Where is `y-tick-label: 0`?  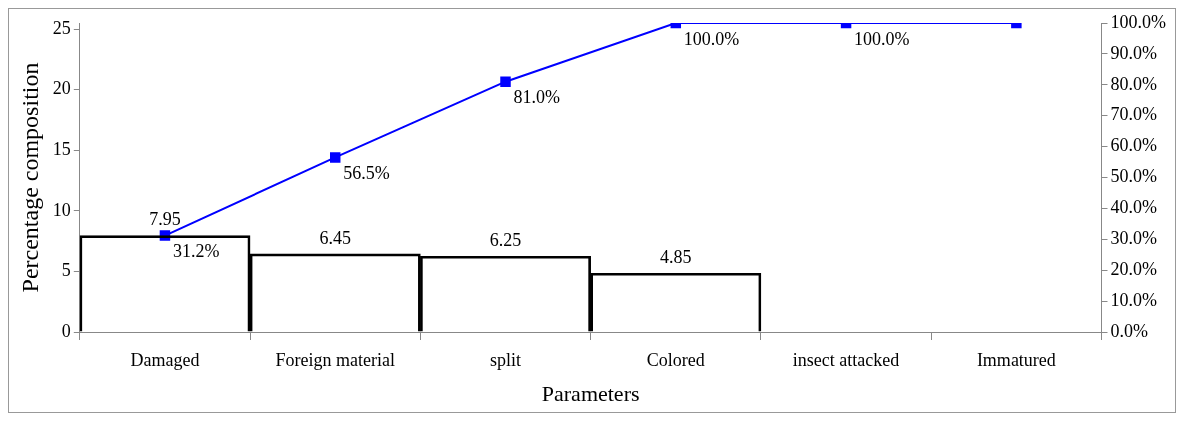
y-tick-label: 0 is located at coordinates (66, 330).